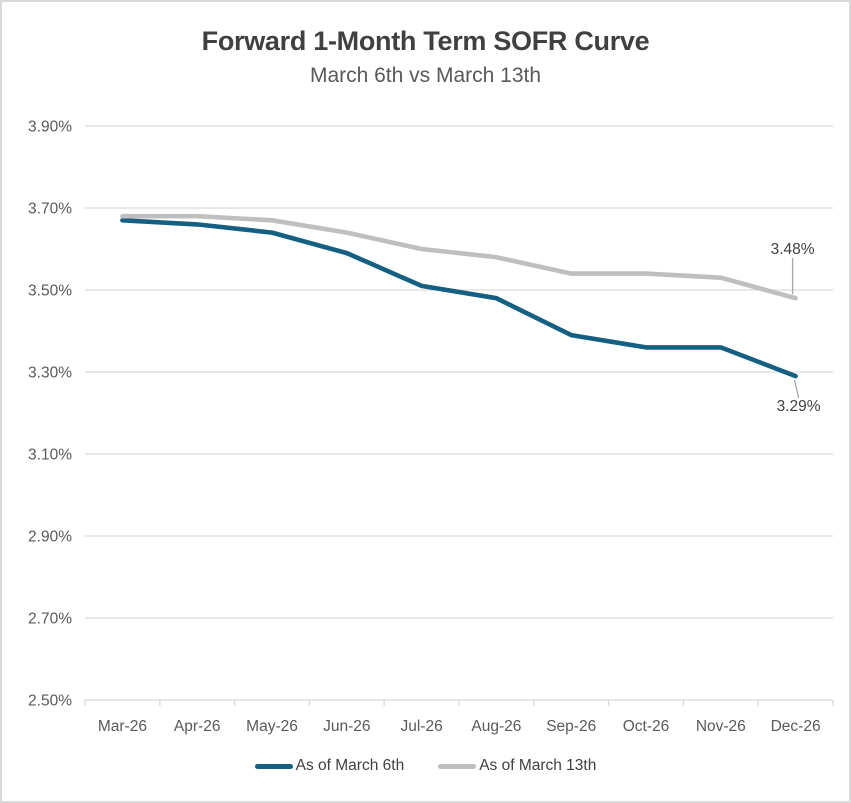  What do you see at coordinates (346, 726) in the screenshot?
I see `x-axis-tick-label: Jun-26` at bounding box center [346, 726].